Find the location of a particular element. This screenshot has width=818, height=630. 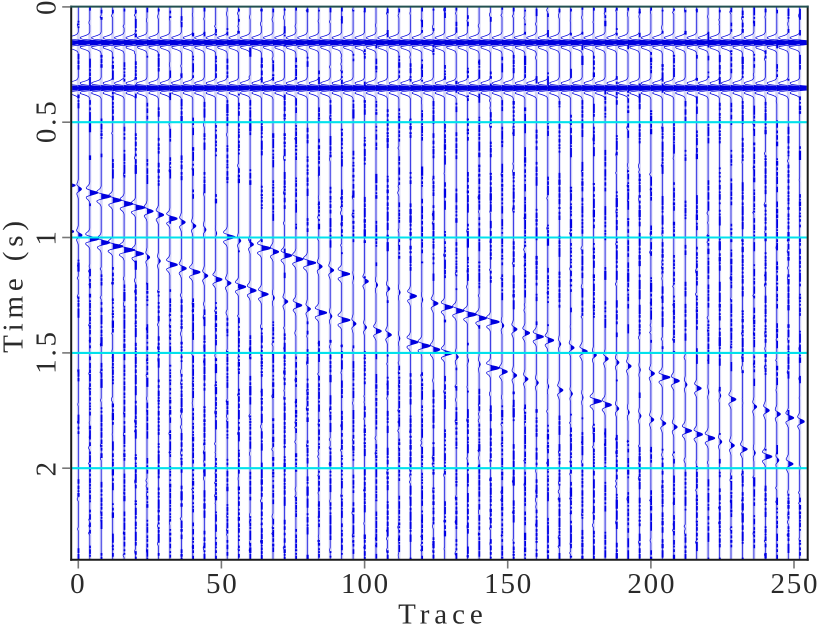

svg-text: 1.5 is located at coordinates (47, 351).